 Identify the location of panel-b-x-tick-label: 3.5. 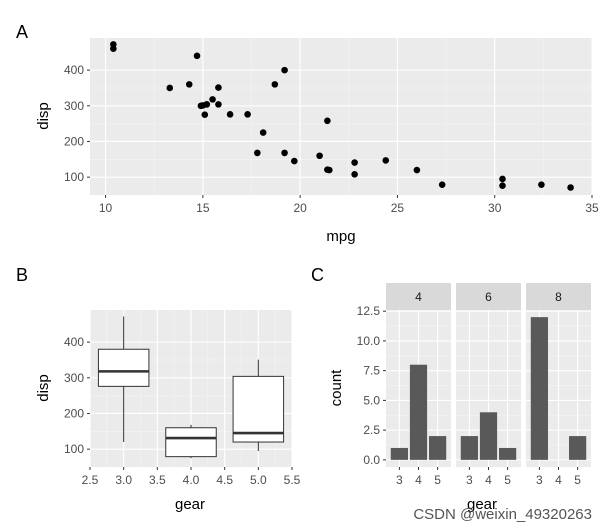
(157, 480).